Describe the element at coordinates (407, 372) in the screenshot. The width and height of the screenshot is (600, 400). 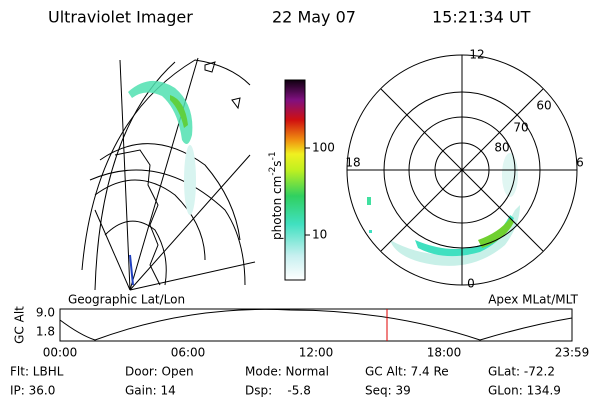
I see `status-field: GC Alt: 7.4 Re` at that location.